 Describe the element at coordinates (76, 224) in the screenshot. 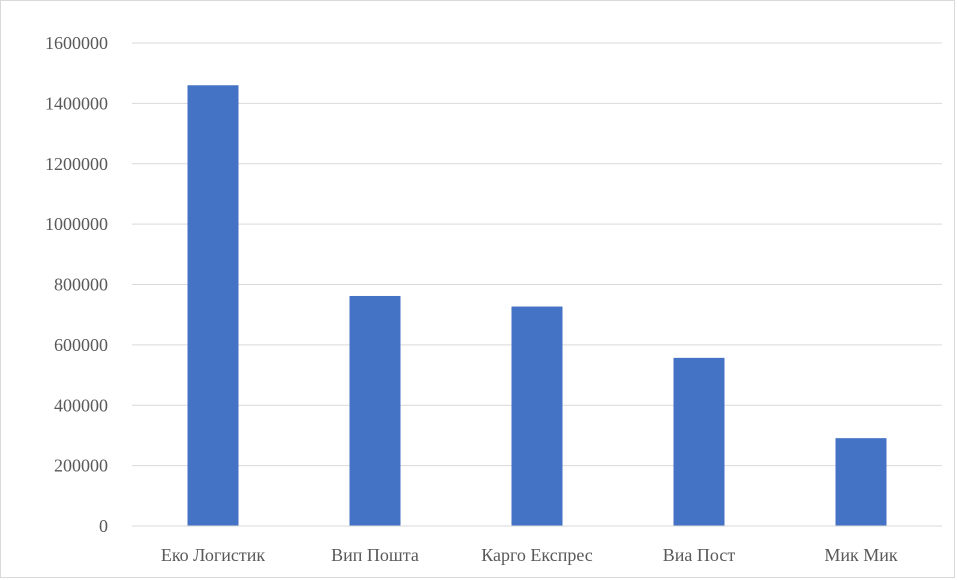

I see `y-tick-label: 1000000` at that location.